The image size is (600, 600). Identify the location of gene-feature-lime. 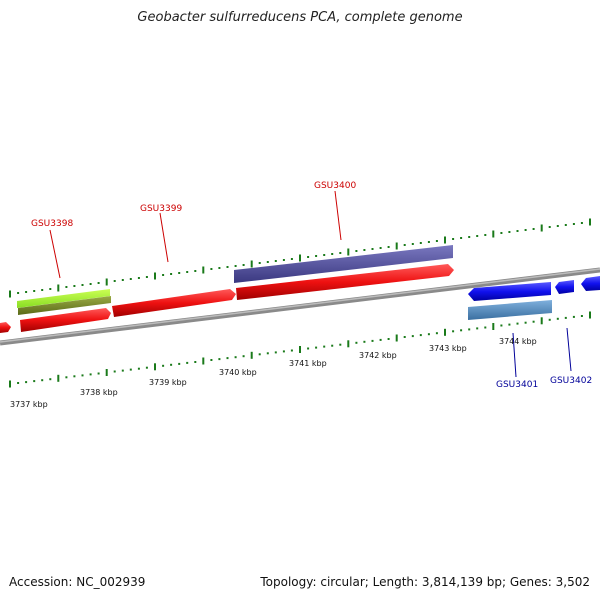
(63, 298).